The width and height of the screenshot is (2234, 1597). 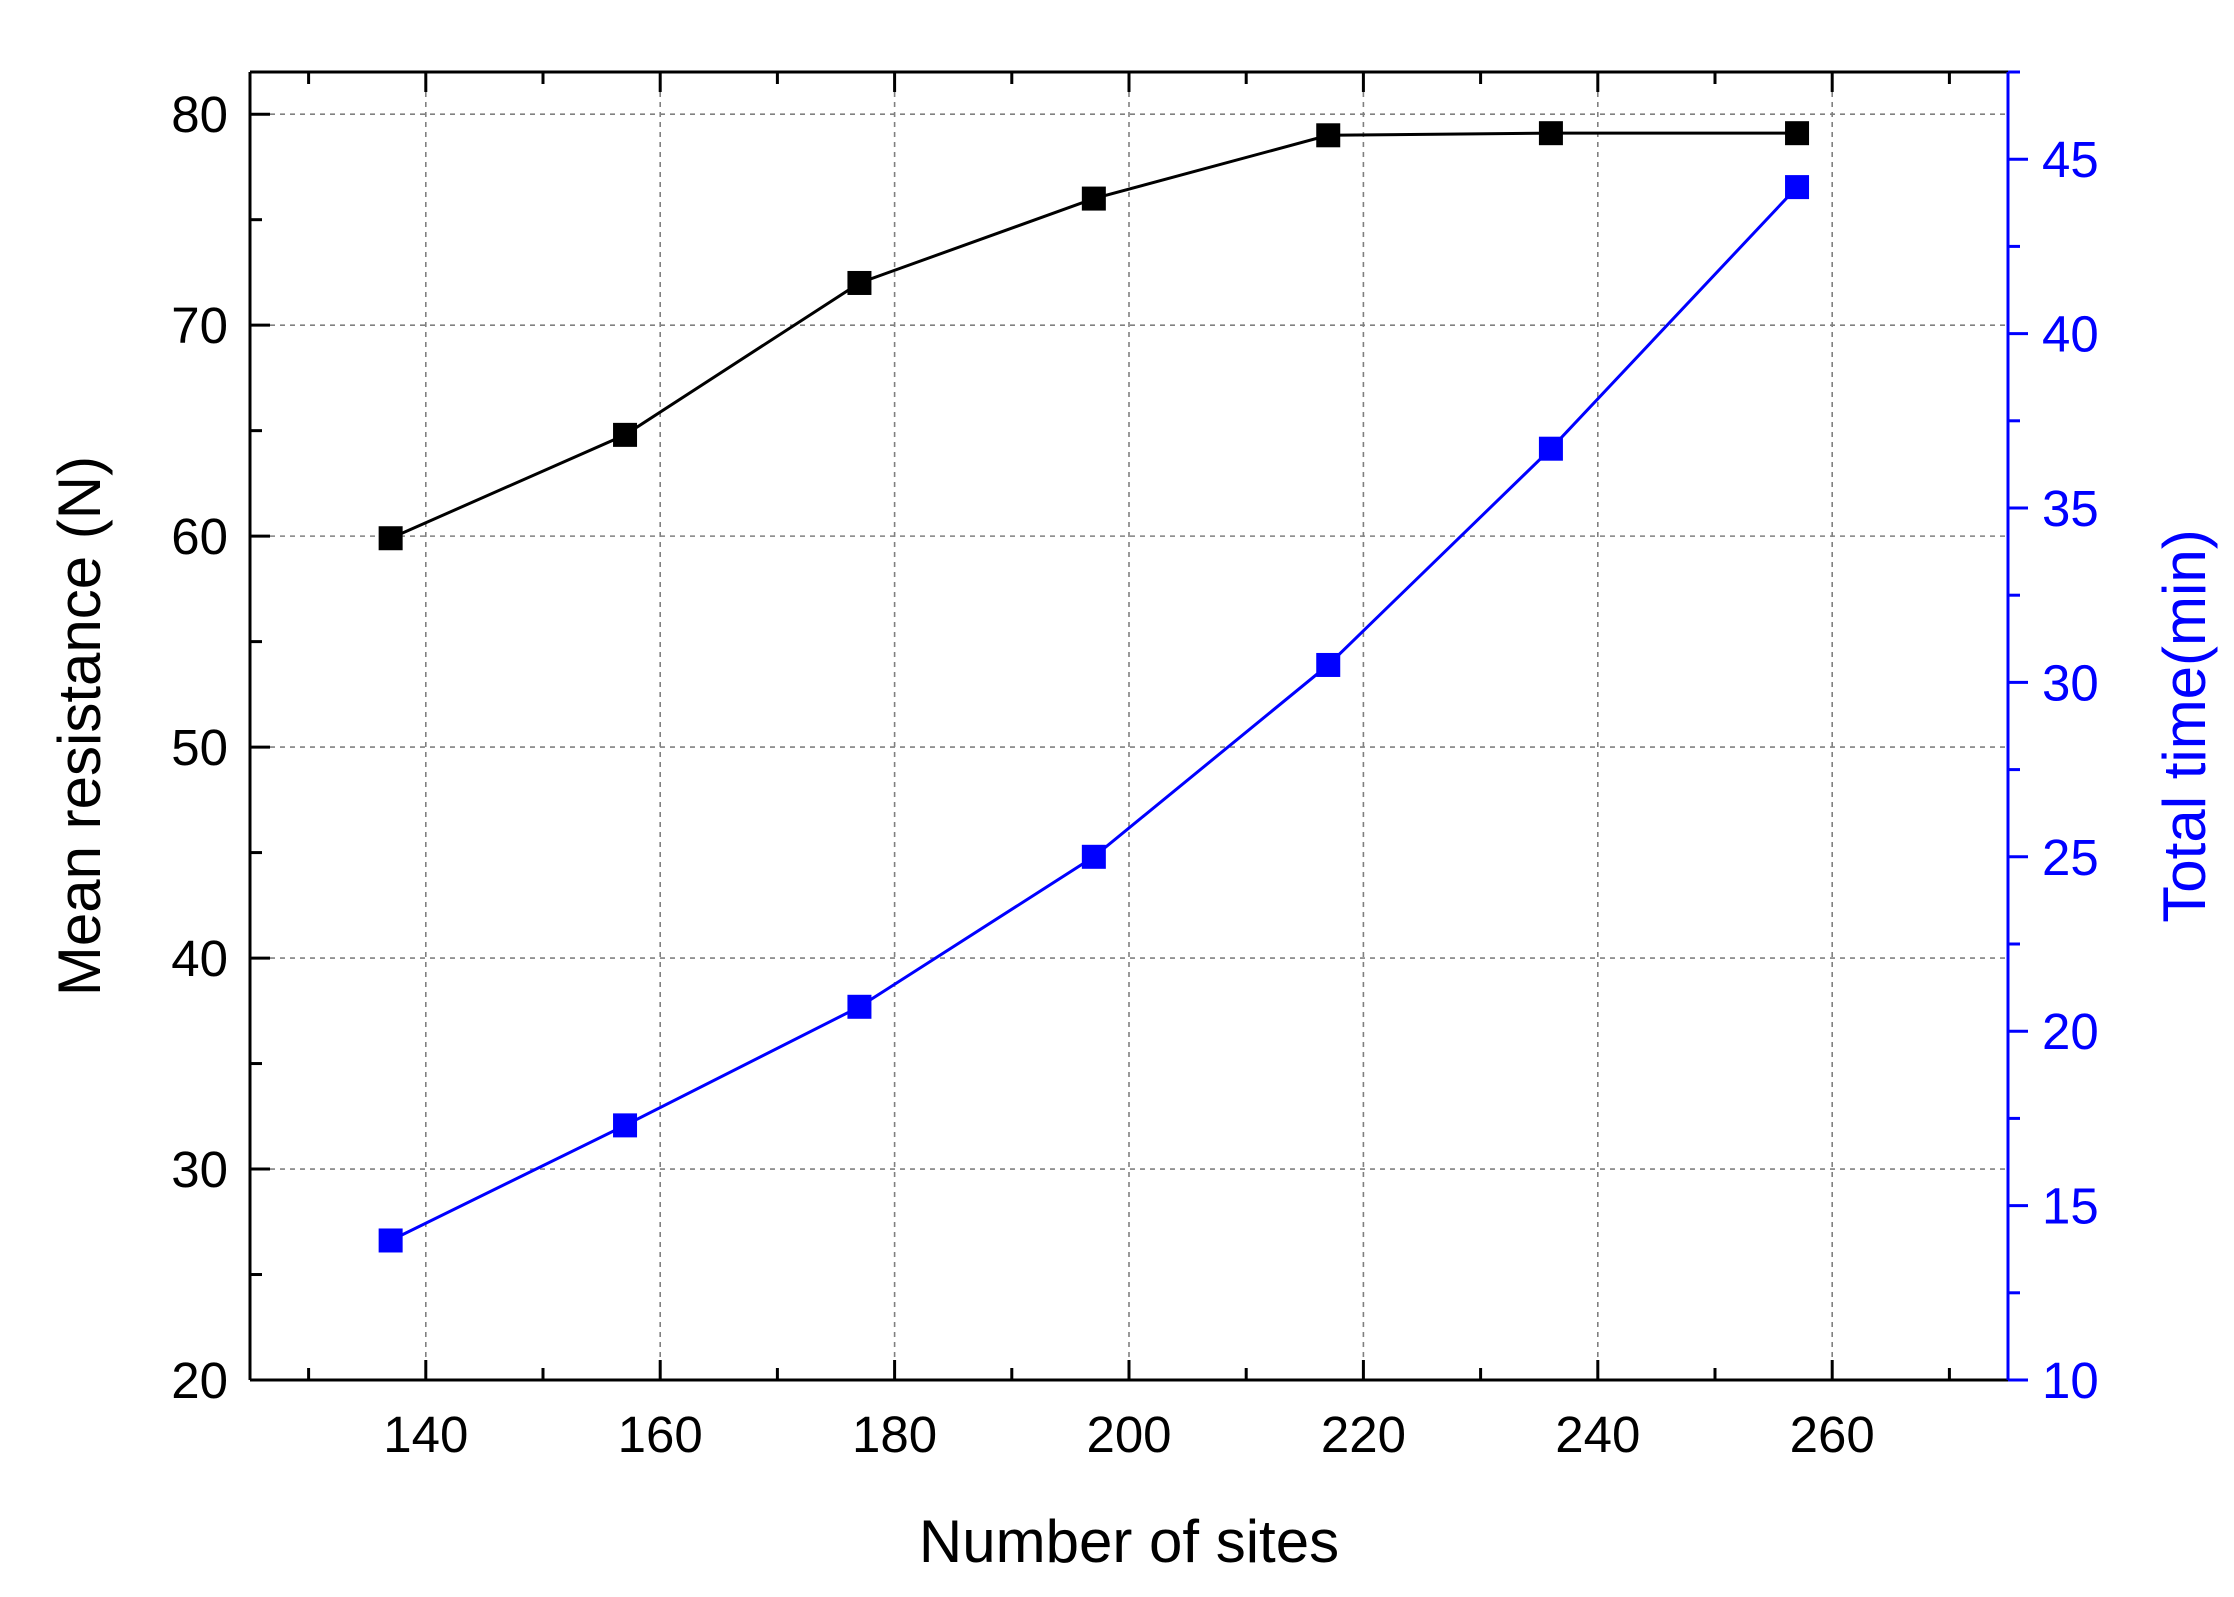 I want to click on x-axis-title: Number of sites, so click(x=1129, y=1541).